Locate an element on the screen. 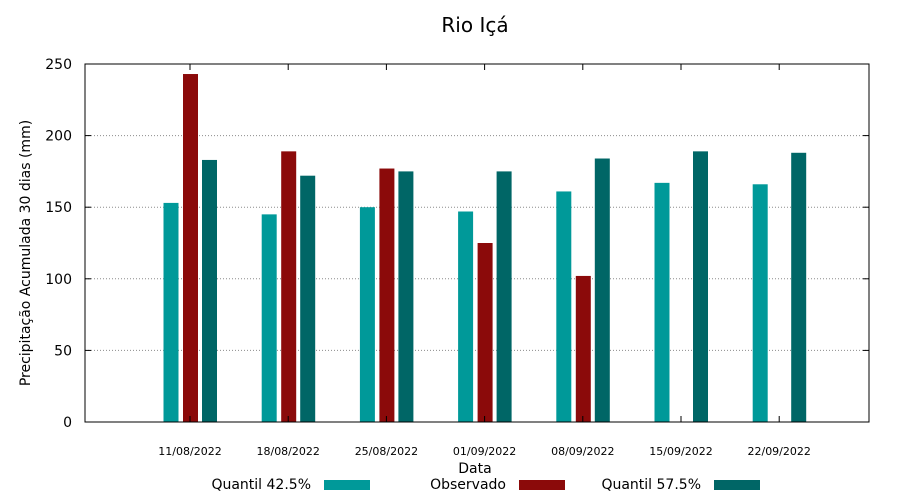 This screenshot has height=500, width=900. x-tick-label: 25/08/2022 is located at coordinates (386, 451).